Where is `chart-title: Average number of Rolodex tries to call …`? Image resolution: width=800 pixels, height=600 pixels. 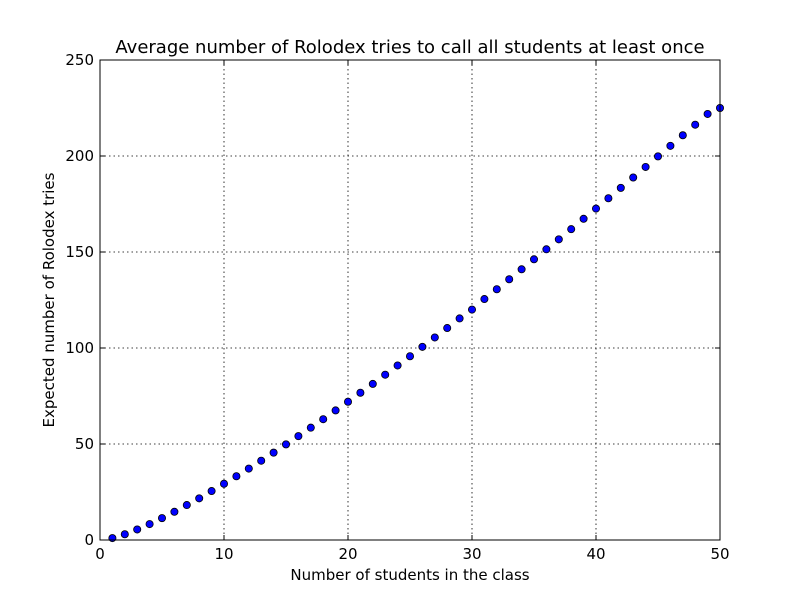
chart-title: Average number of Rolodex tries to call … is located at coordinates (409, 47).